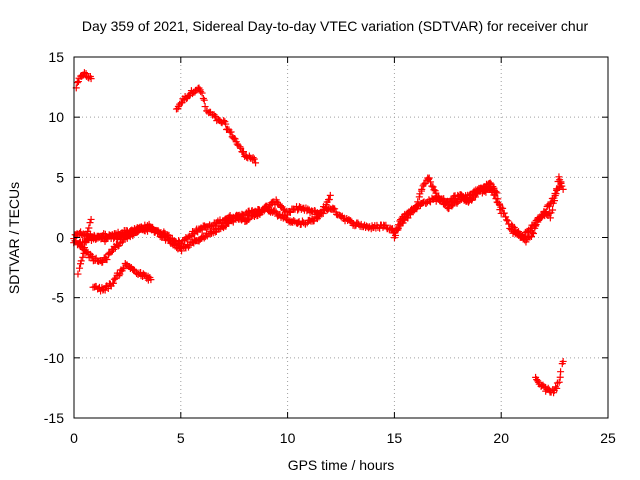 The image size is (640, 480). What do you see at coordinates (56, 117) in the screenshot?
I see `y-tick-label: 10` at bounding box center [56, 117].